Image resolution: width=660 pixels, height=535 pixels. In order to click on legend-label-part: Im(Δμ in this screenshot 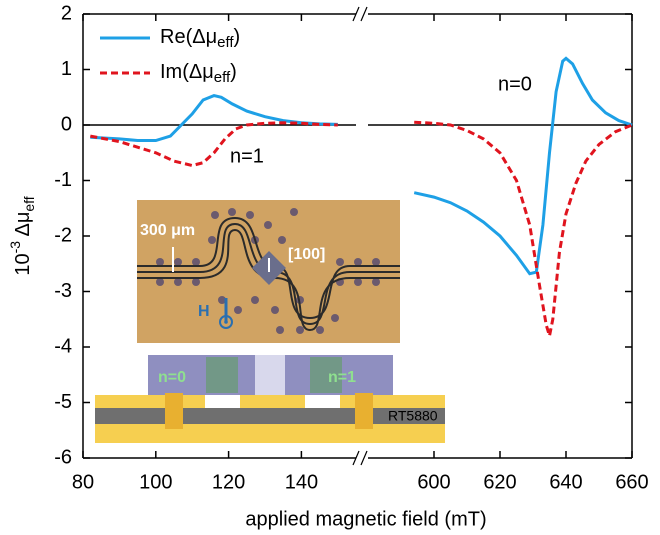, I will do `click(187, 72)`.